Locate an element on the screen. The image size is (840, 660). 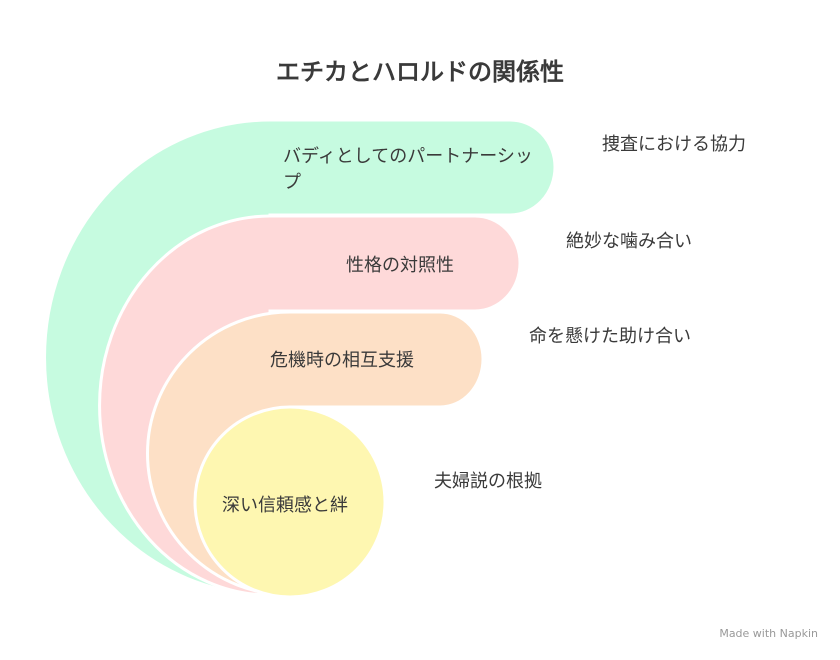
layer-label: バディとしてのパートナーシップ is located at coordinates (408, 169).